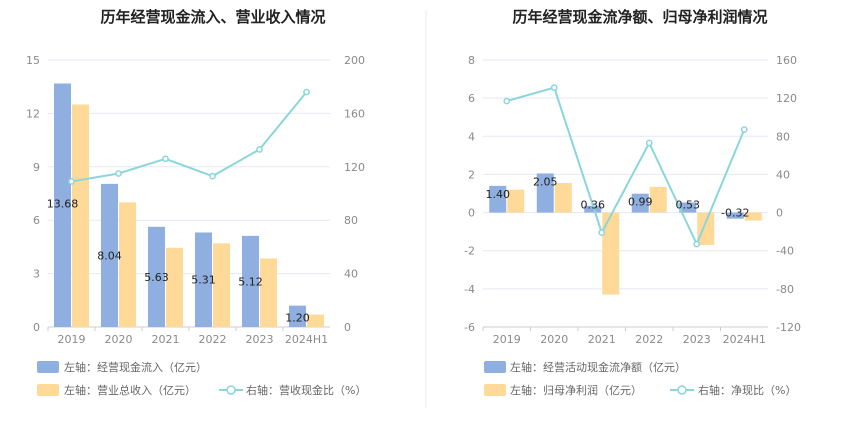  Describe the element at coordinates (306, 390) in the screenshot. I see `legend-label: 右轴：营收现金比（%）` at that location.